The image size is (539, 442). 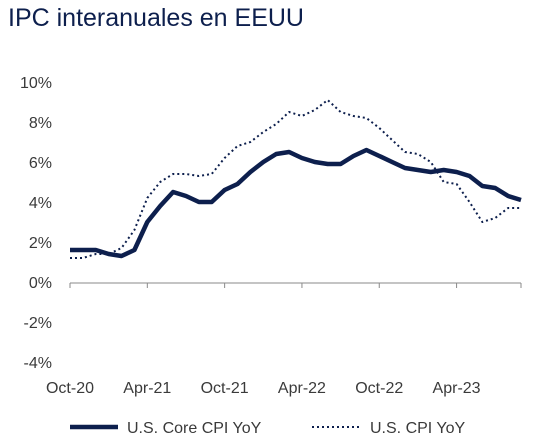 I want to click on x-tick-label: Oct-20, so click(x=70, y=388).